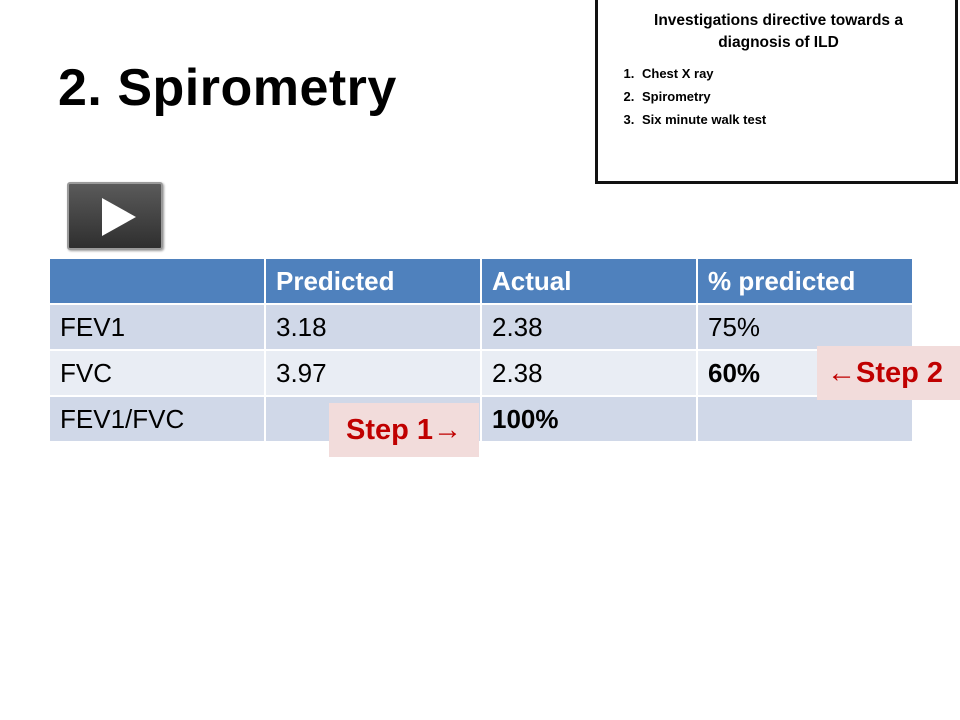  Describe the element at coordinates (805, 281) in the screenshot. I see `header-cell-percent-predicted: % predicted` at that location.